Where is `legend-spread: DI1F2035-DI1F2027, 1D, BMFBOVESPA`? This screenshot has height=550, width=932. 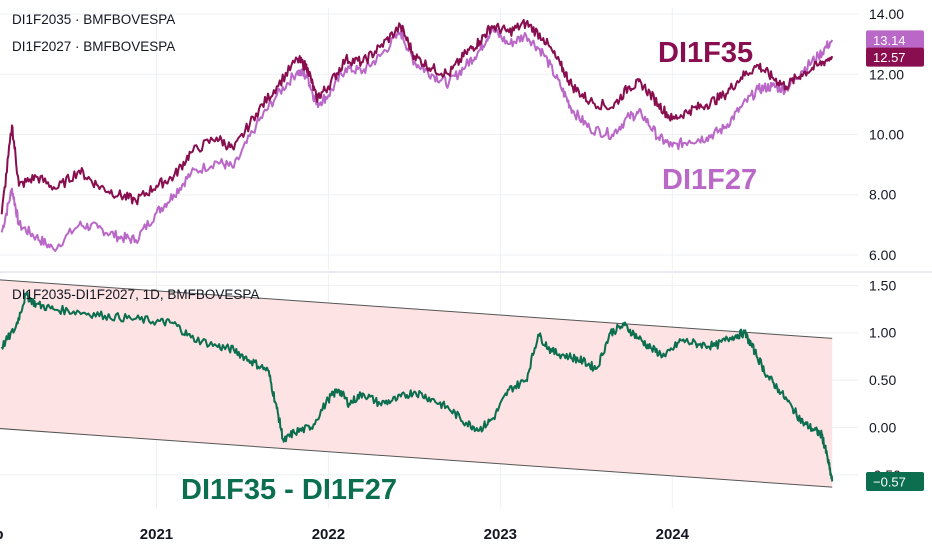
legend-spread: DI1F2035-DI1F2027, 1D, BMFBOVESPA is located at coordinates (135, 294).